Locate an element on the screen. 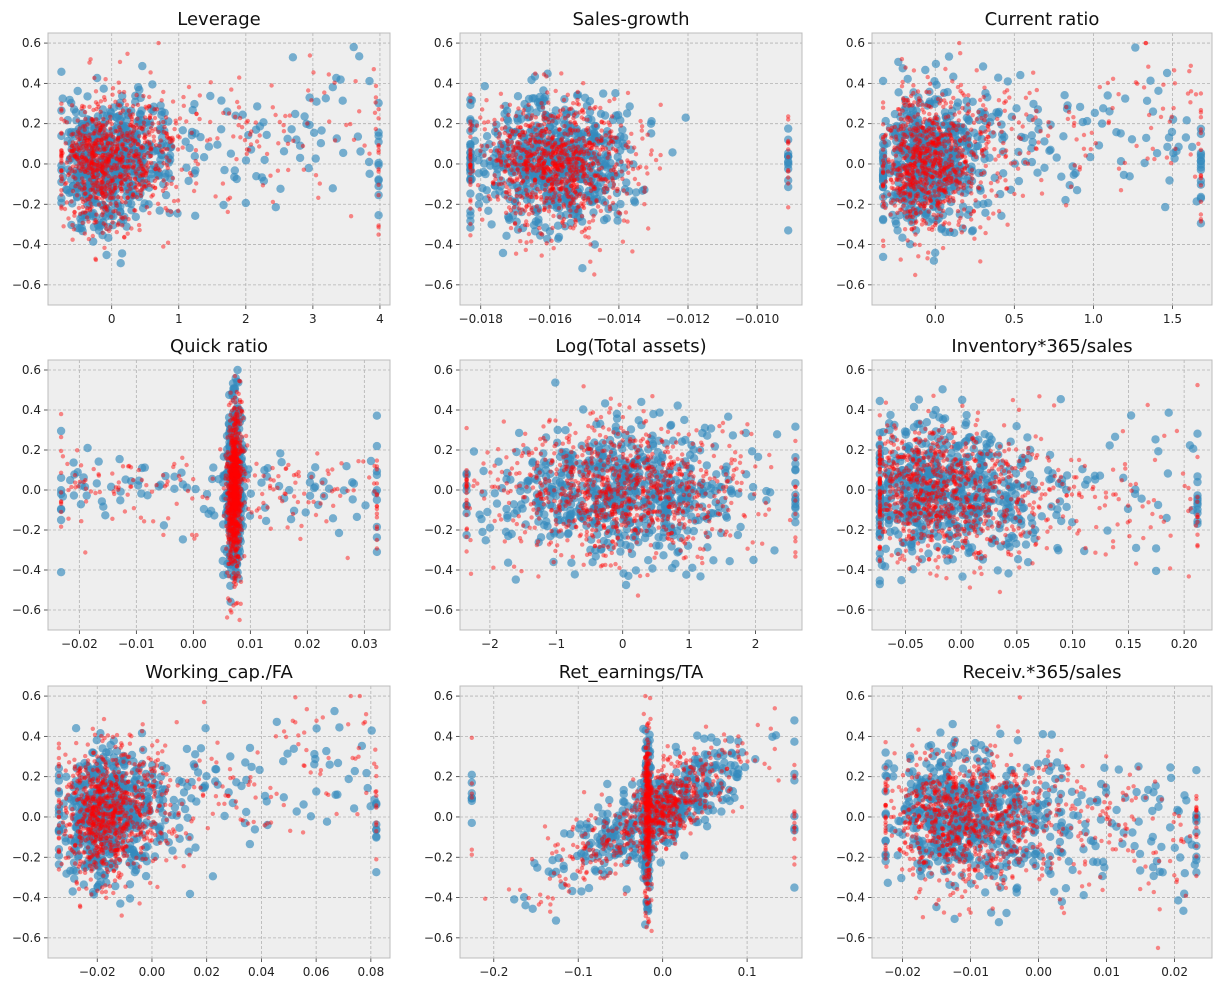  points is located at coordinates (220, 154).